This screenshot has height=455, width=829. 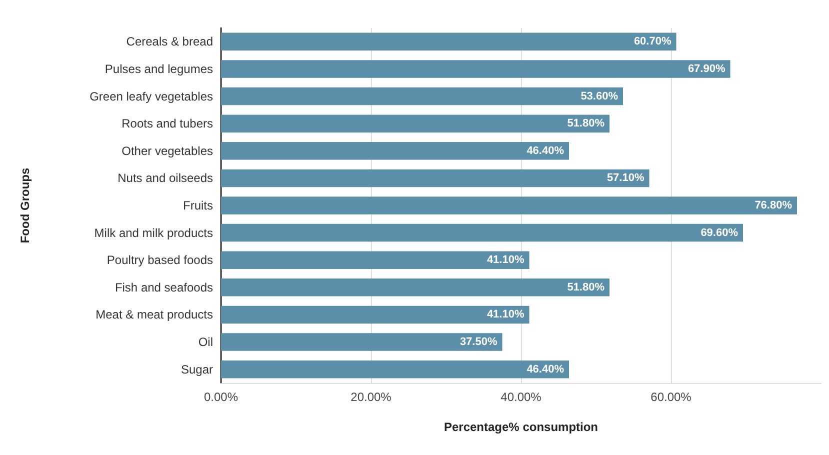 I want to click on y-tick-label: Fish and seafoods, so click(x=163, y=287).